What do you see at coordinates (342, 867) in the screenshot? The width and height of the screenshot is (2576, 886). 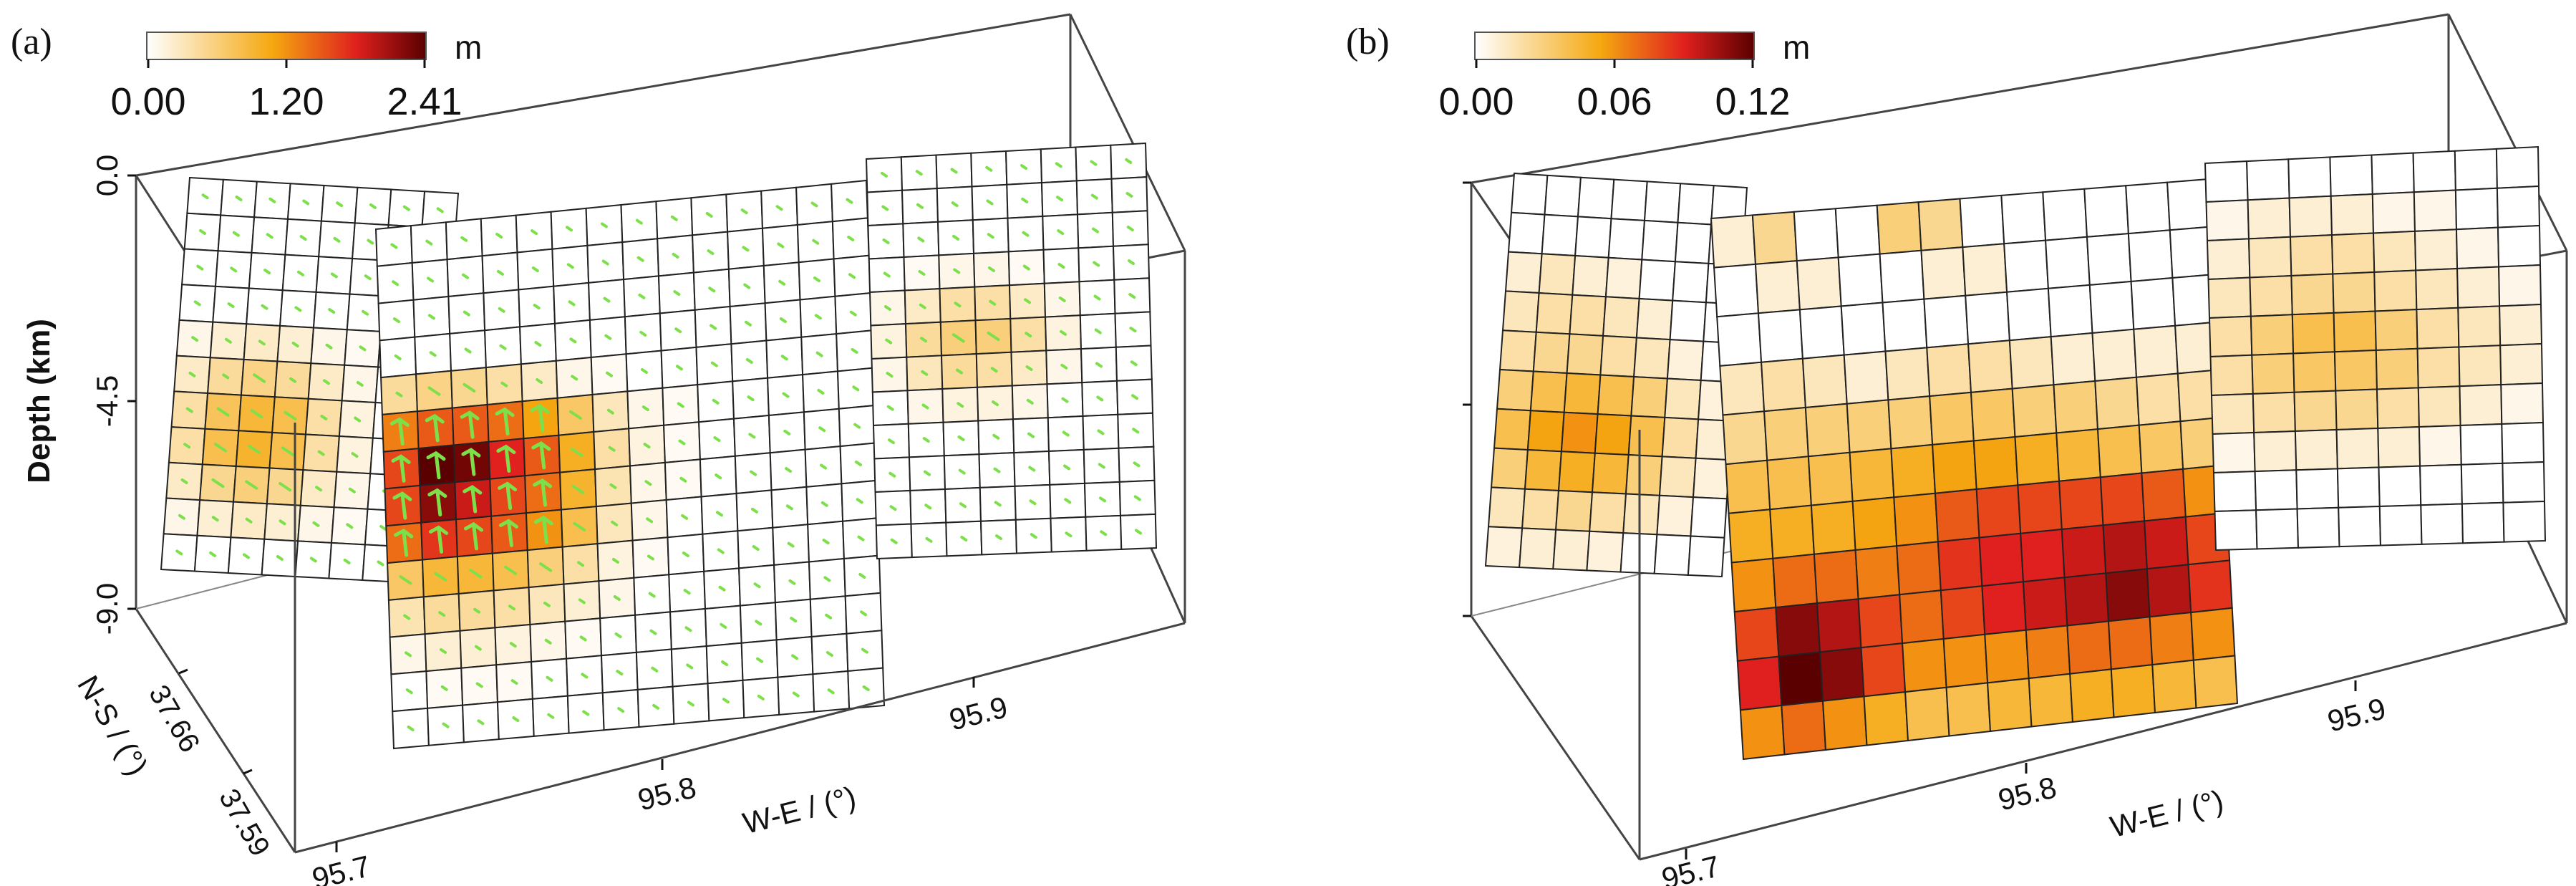 I see `we-tick-0: 95.7` at bounding box center [342, 867].